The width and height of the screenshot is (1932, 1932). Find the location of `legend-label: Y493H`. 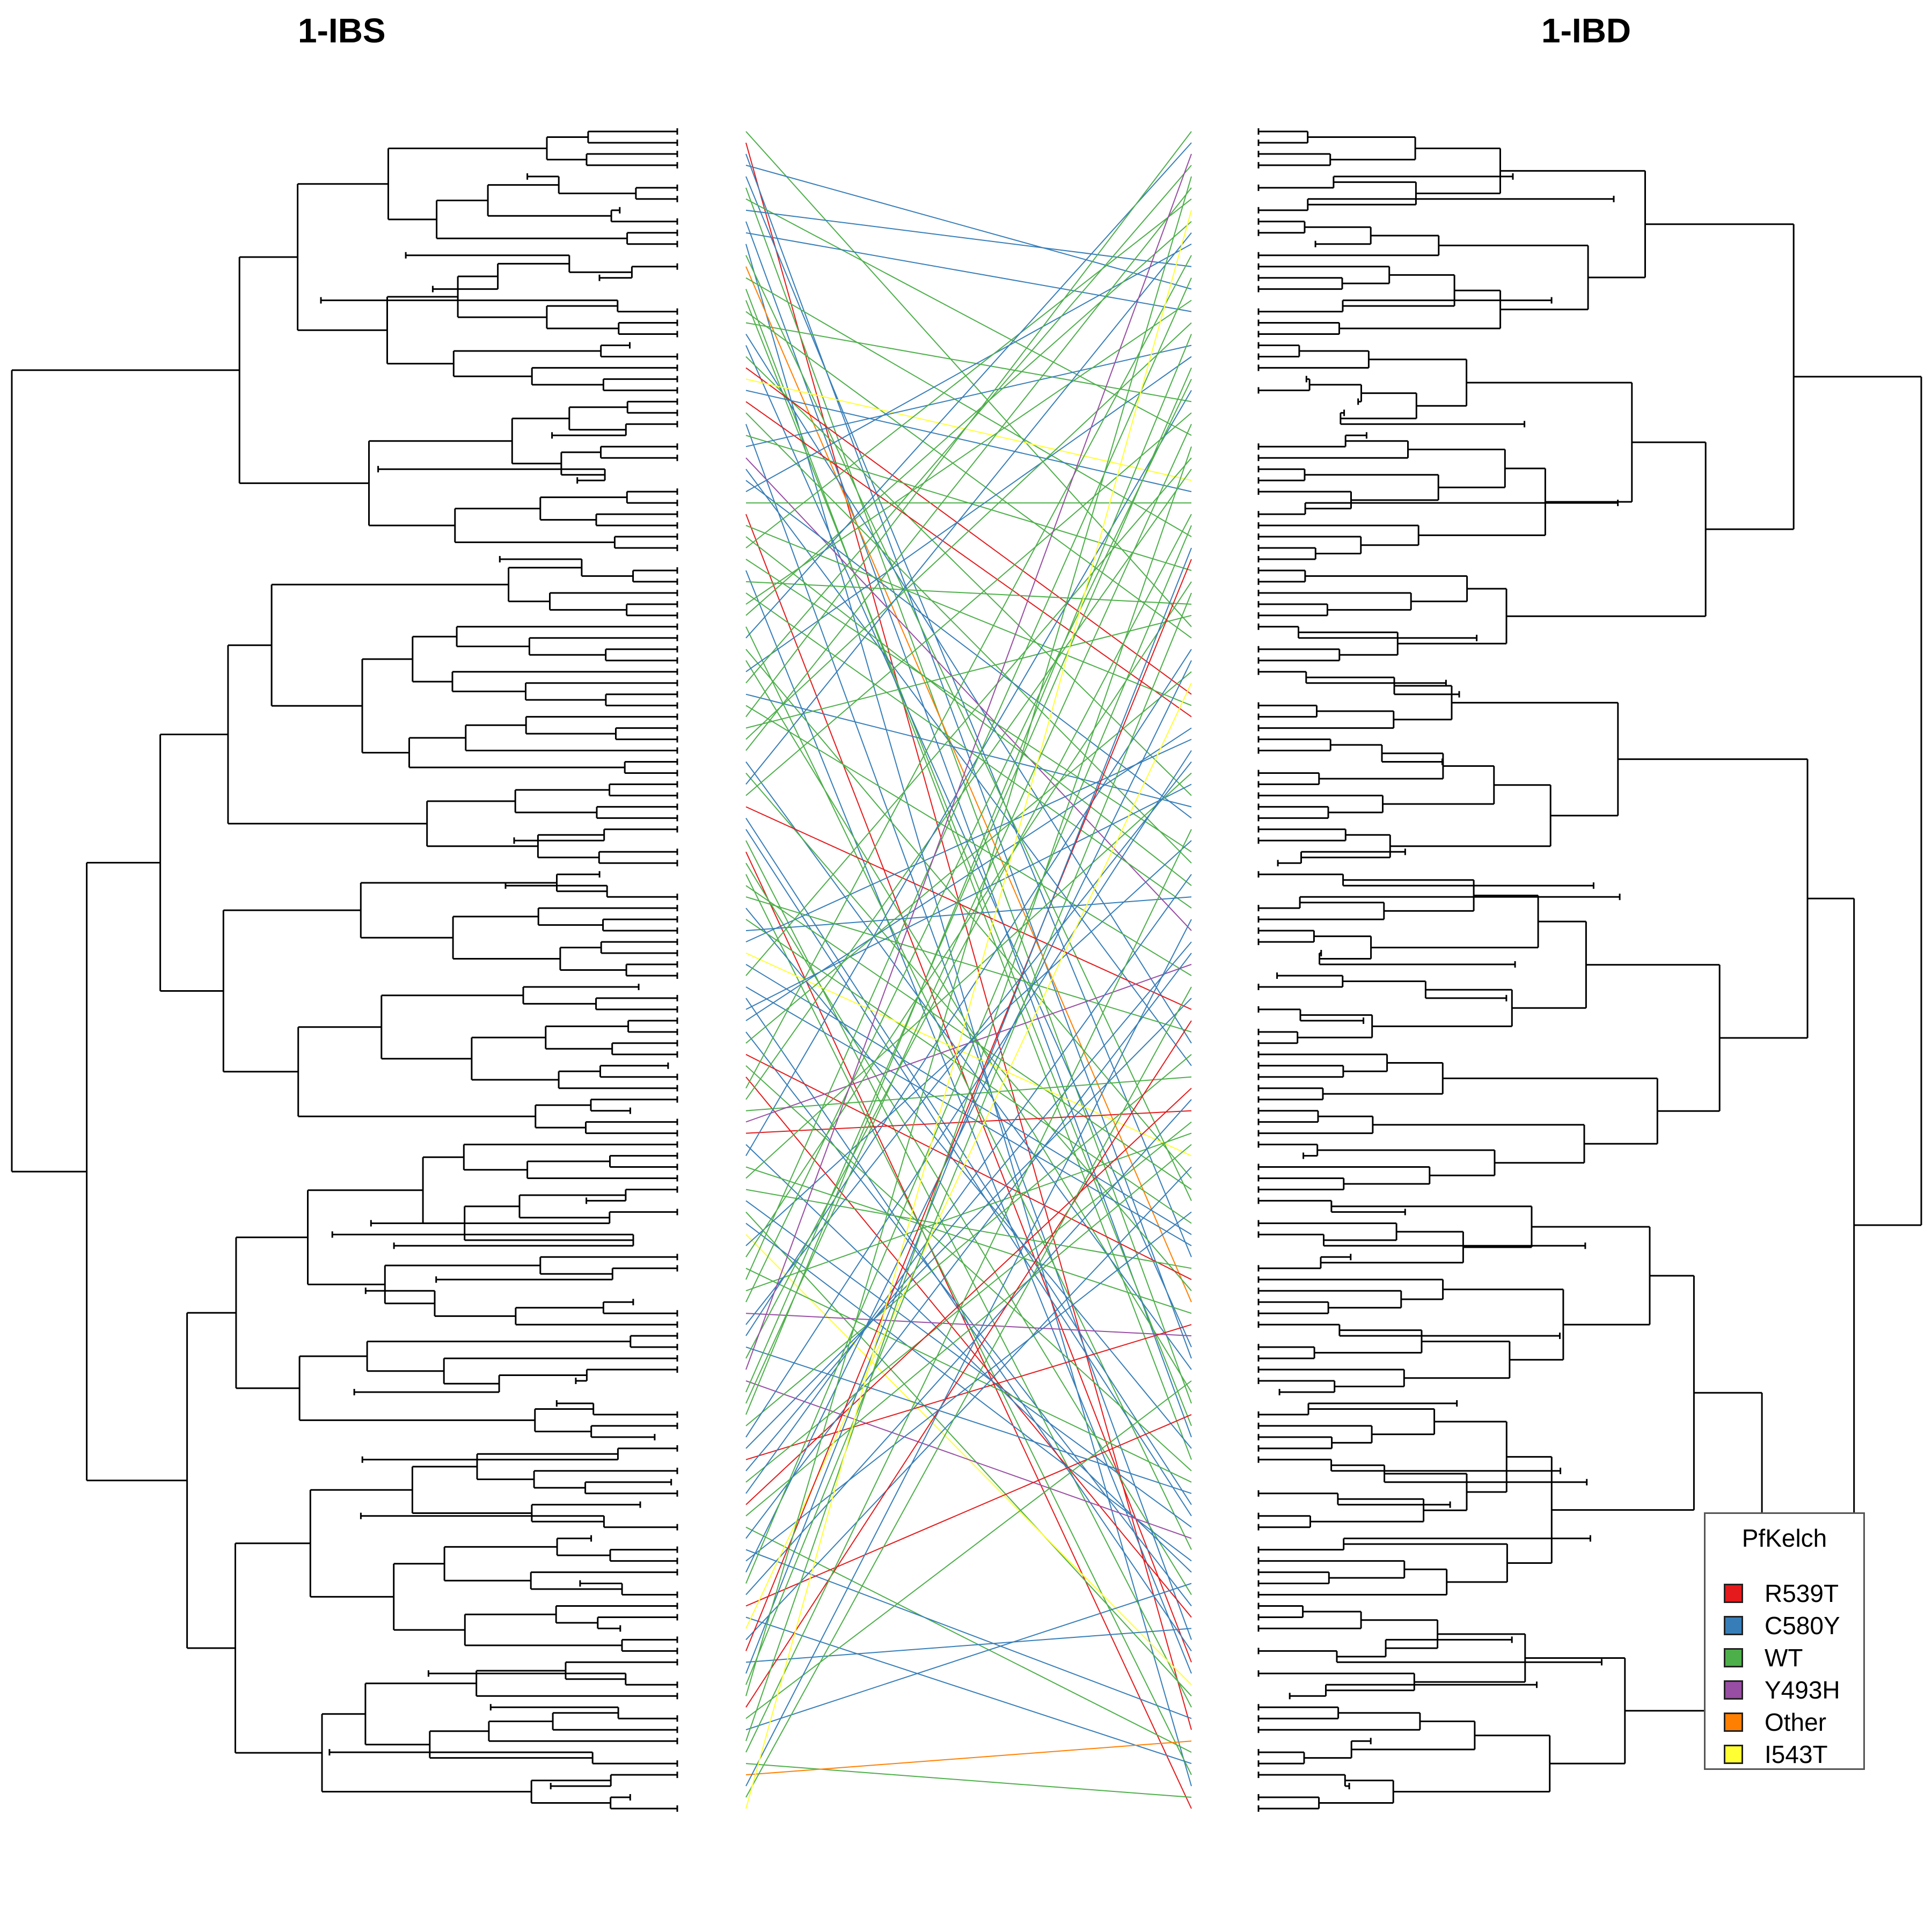

legend-label: Y493H is located at coordinates (1802, 1690).